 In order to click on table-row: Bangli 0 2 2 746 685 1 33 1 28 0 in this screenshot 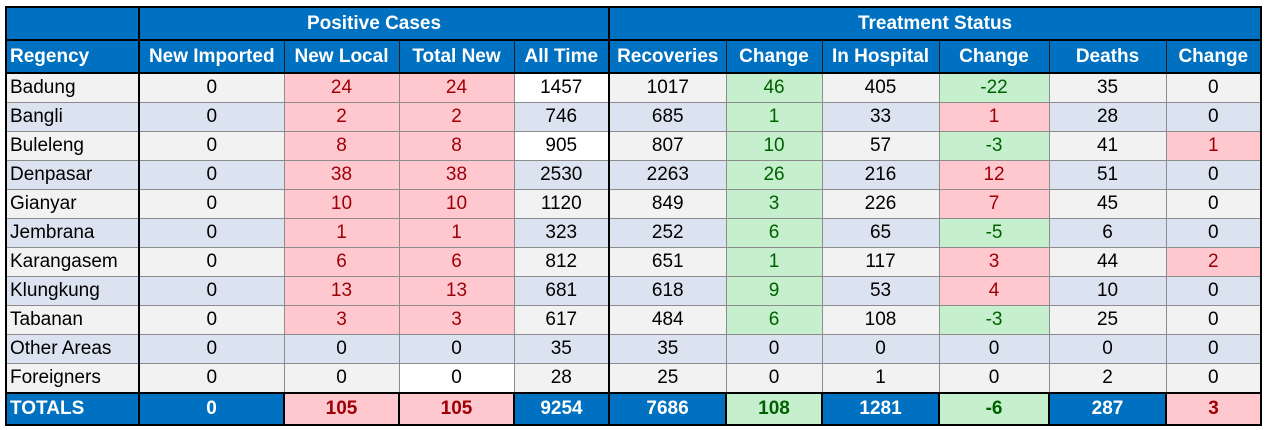, I will do `click(634, 117)`.